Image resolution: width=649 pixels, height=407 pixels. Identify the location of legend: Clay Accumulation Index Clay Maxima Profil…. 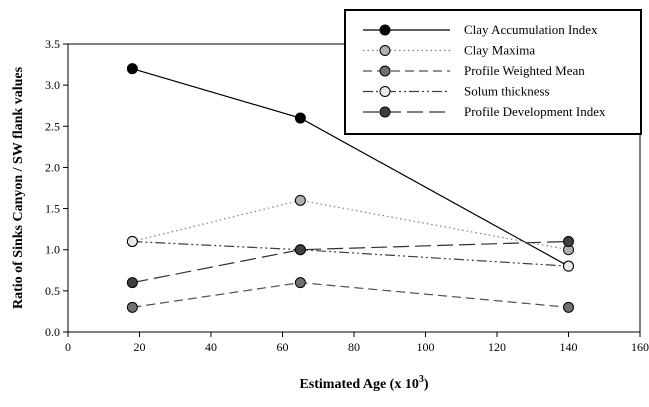
(493, 72).